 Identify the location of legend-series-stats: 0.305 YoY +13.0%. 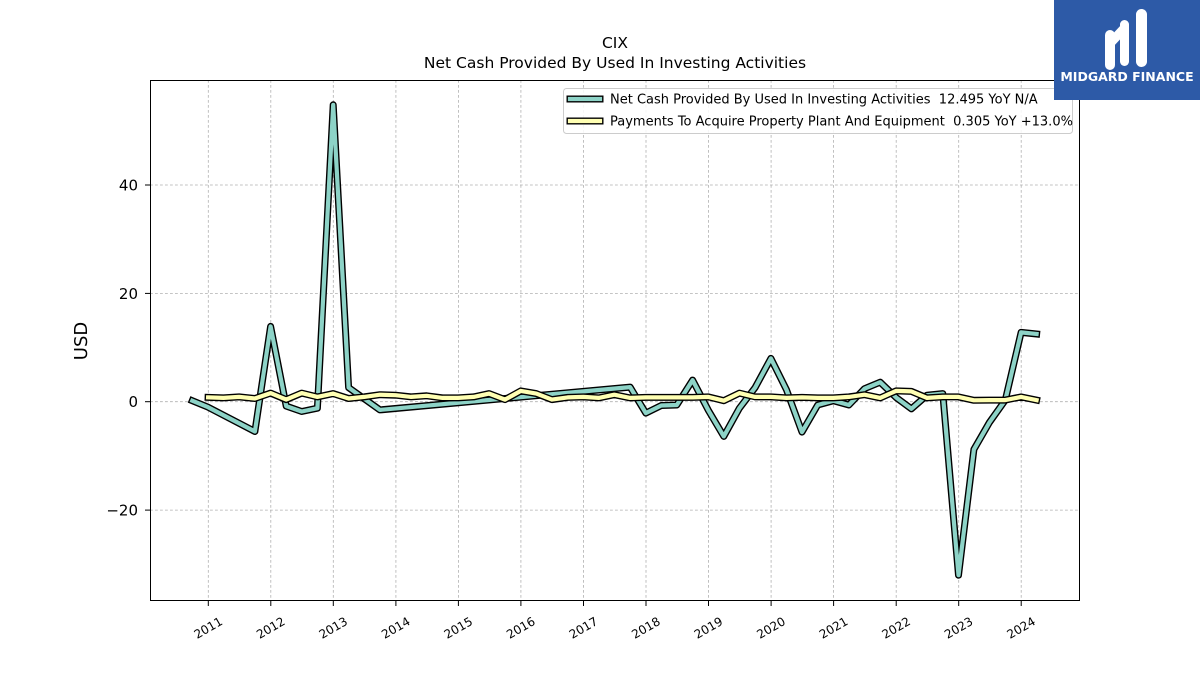
(1013, 122).